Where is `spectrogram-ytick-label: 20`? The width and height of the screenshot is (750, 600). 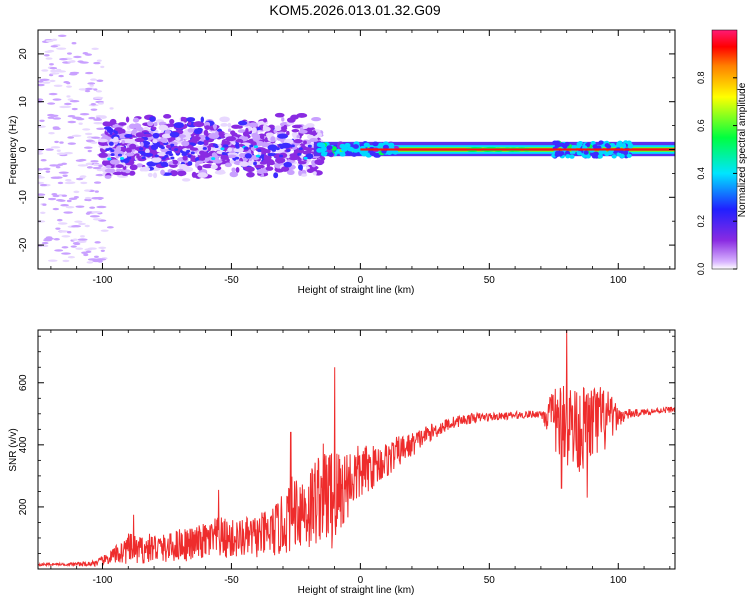 spectrogram-ytick-label: 20 is located at coordinates (23, 54).